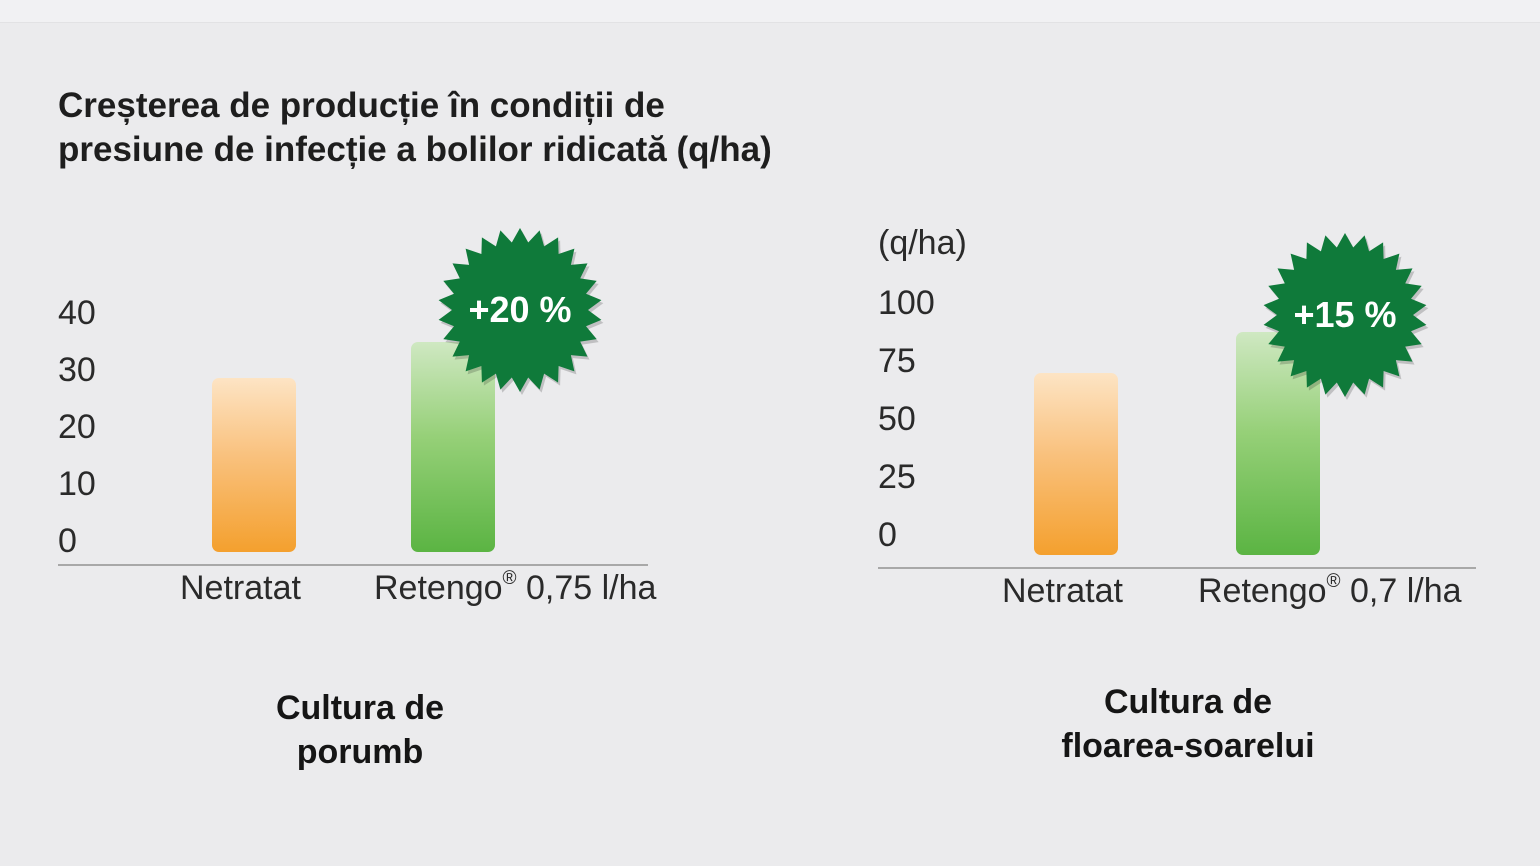 The image size is (1540, 866). What do you see at coordinates (77, 313) in the screenshot?
I see `y-tick-label: 40` at bounding box center [77, 313].